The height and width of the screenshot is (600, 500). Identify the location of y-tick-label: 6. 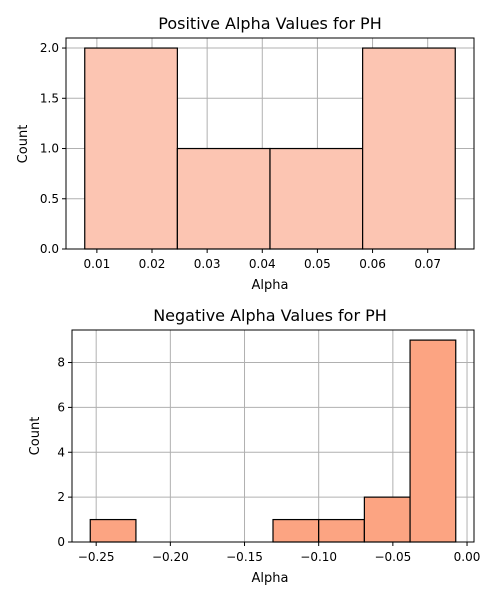
(61, 407).